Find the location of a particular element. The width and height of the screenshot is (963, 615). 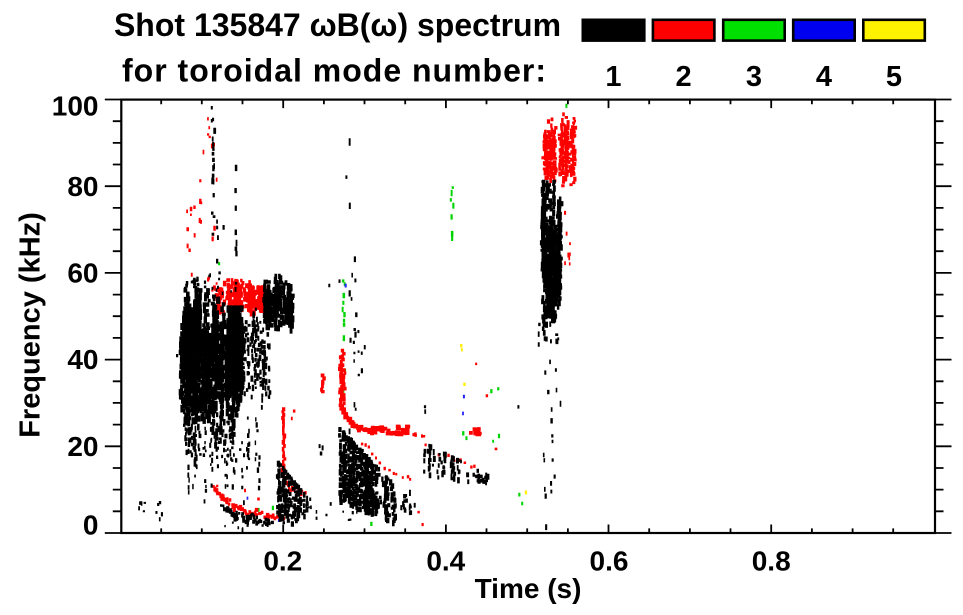

svg-text: 20 is located at coordinates (82, 446).